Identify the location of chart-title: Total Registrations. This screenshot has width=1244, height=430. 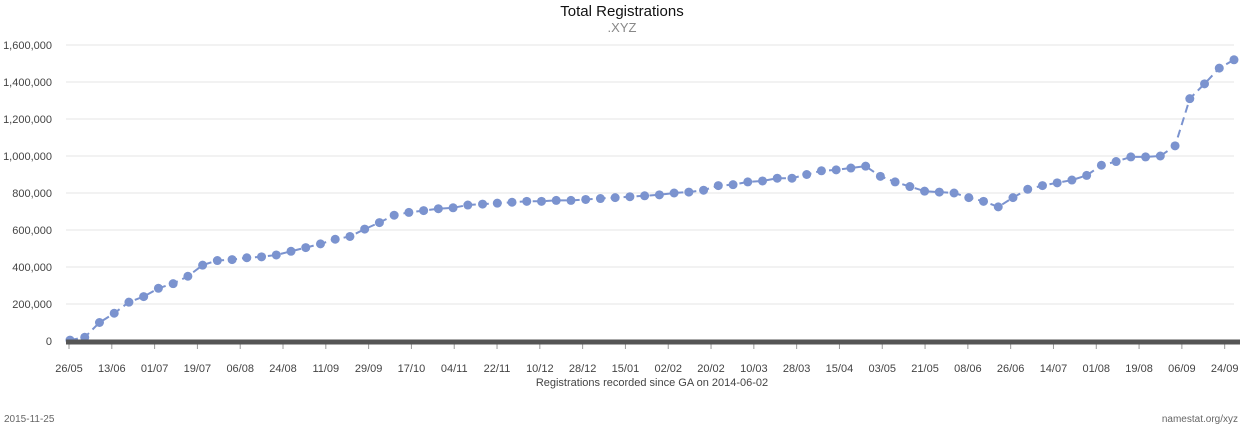
(622, 11).